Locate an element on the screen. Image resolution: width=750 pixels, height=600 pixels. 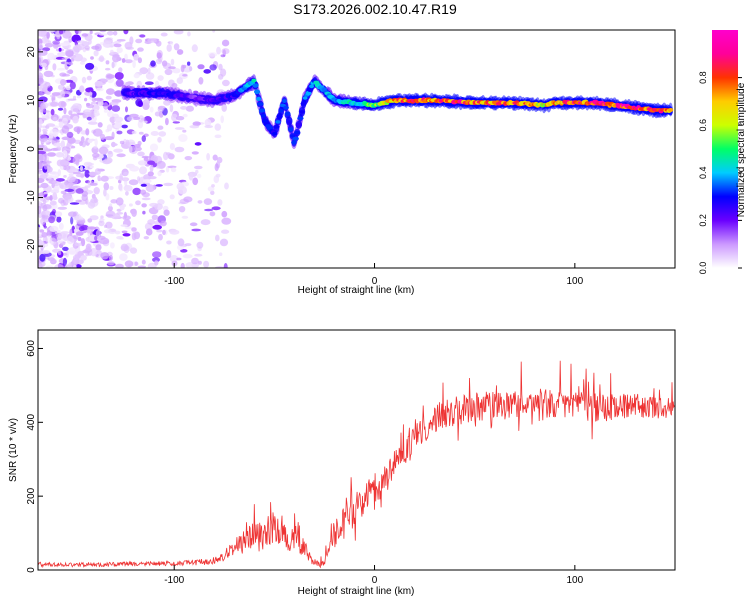
spectrogram-y-ticks: -20 -10 0 10 20 is located at coordinates (34, 149).